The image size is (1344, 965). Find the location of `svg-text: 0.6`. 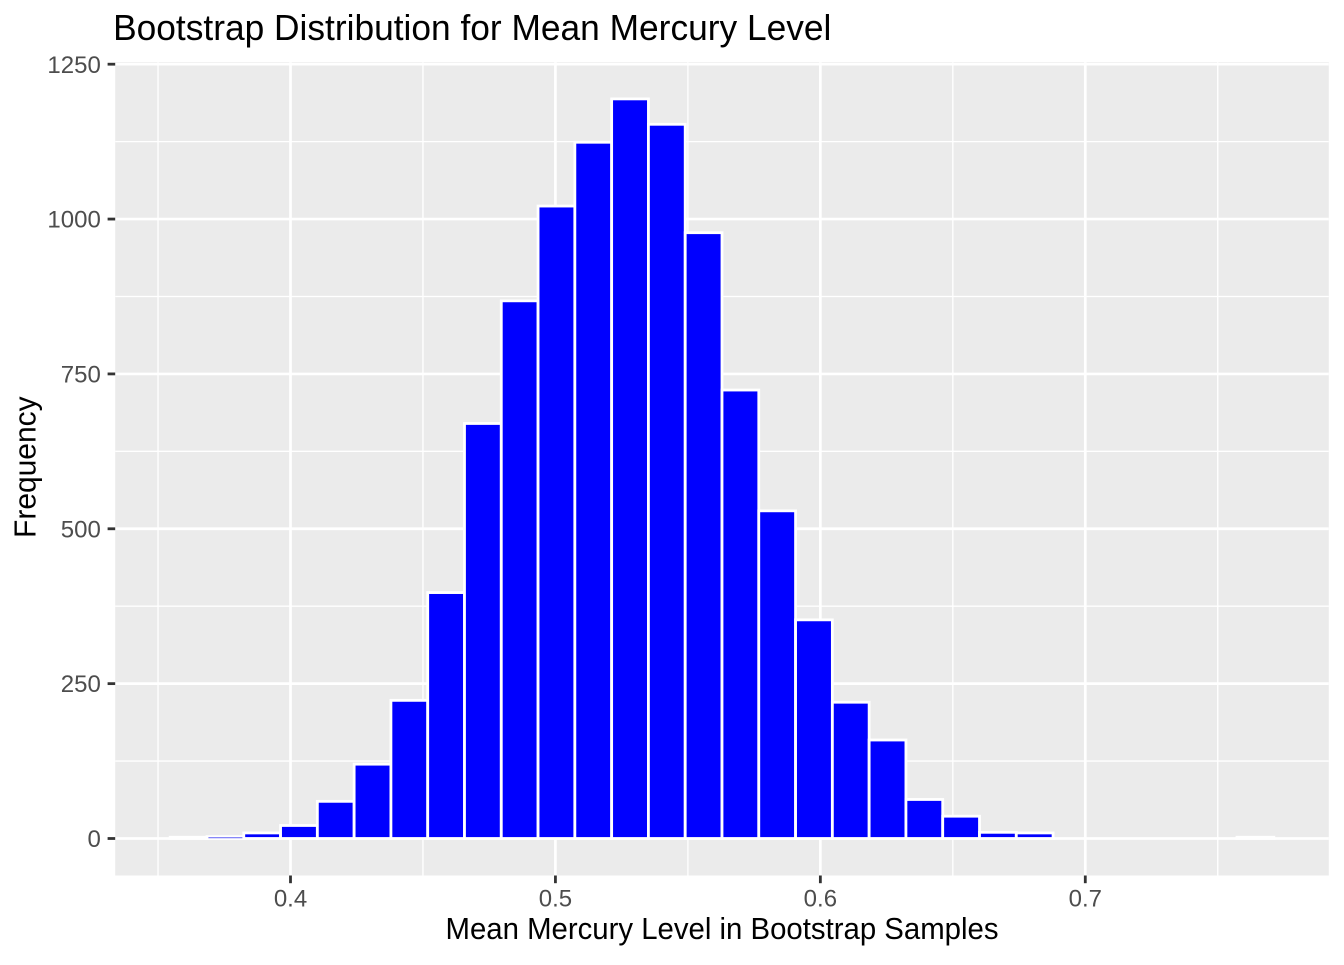

svg-text: 0.6 is located at coordinates (820, 898).